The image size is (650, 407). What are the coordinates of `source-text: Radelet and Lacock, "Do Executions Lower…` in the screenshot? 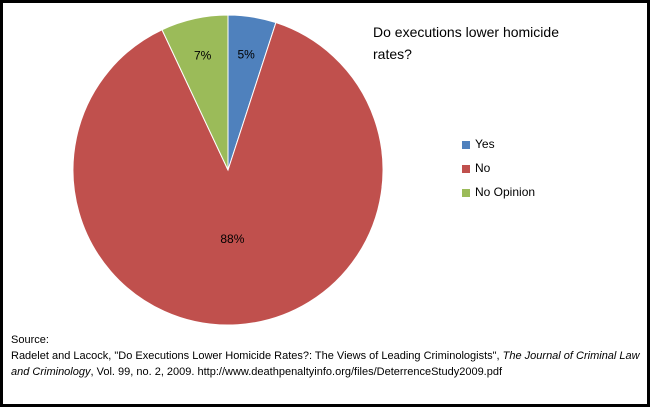 It's located at (326, 364).